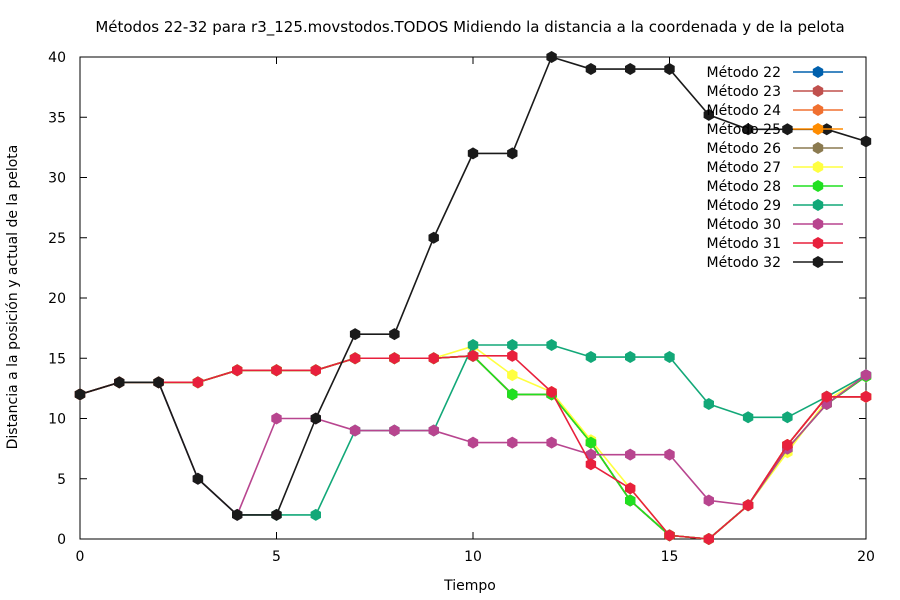 The image size is (900, 600). I want to click on legend-entry: Método 25, so click(775, 130).